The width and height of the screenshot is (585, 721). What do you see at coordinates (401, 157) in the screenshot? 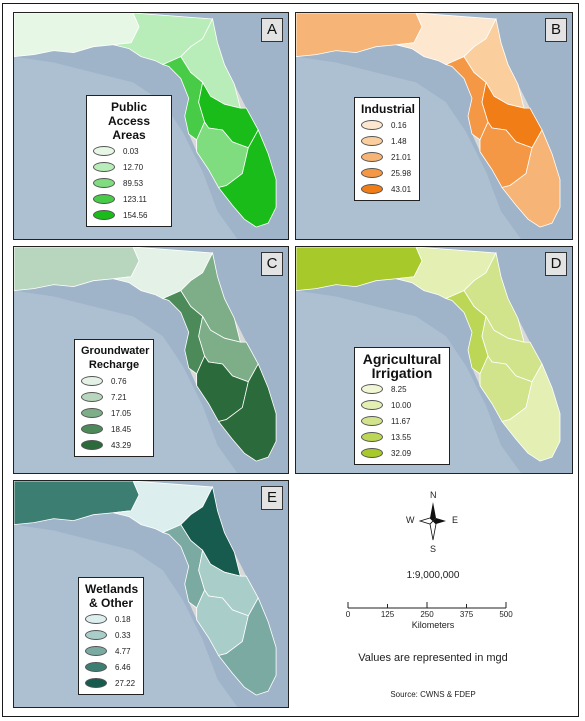
I see `legend-value: 21.01` at bounding box center [401, 157].